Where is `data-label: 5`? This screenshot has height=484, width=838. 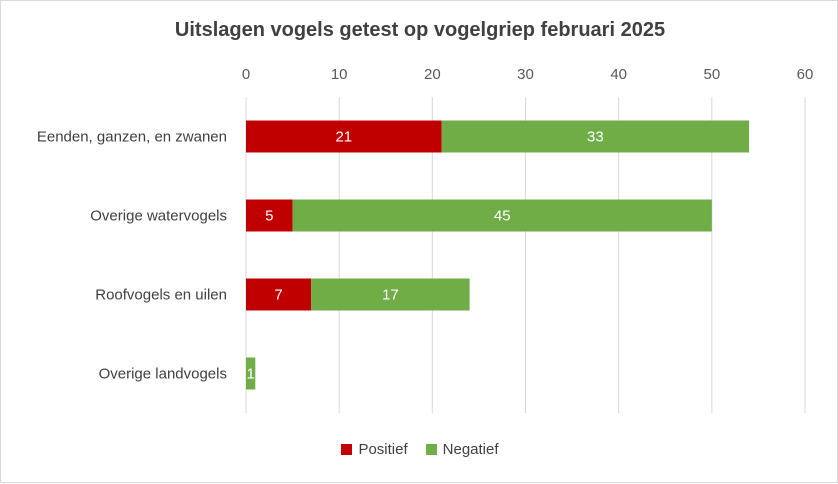
data-label: 5 is located at coordinates (269, 216).